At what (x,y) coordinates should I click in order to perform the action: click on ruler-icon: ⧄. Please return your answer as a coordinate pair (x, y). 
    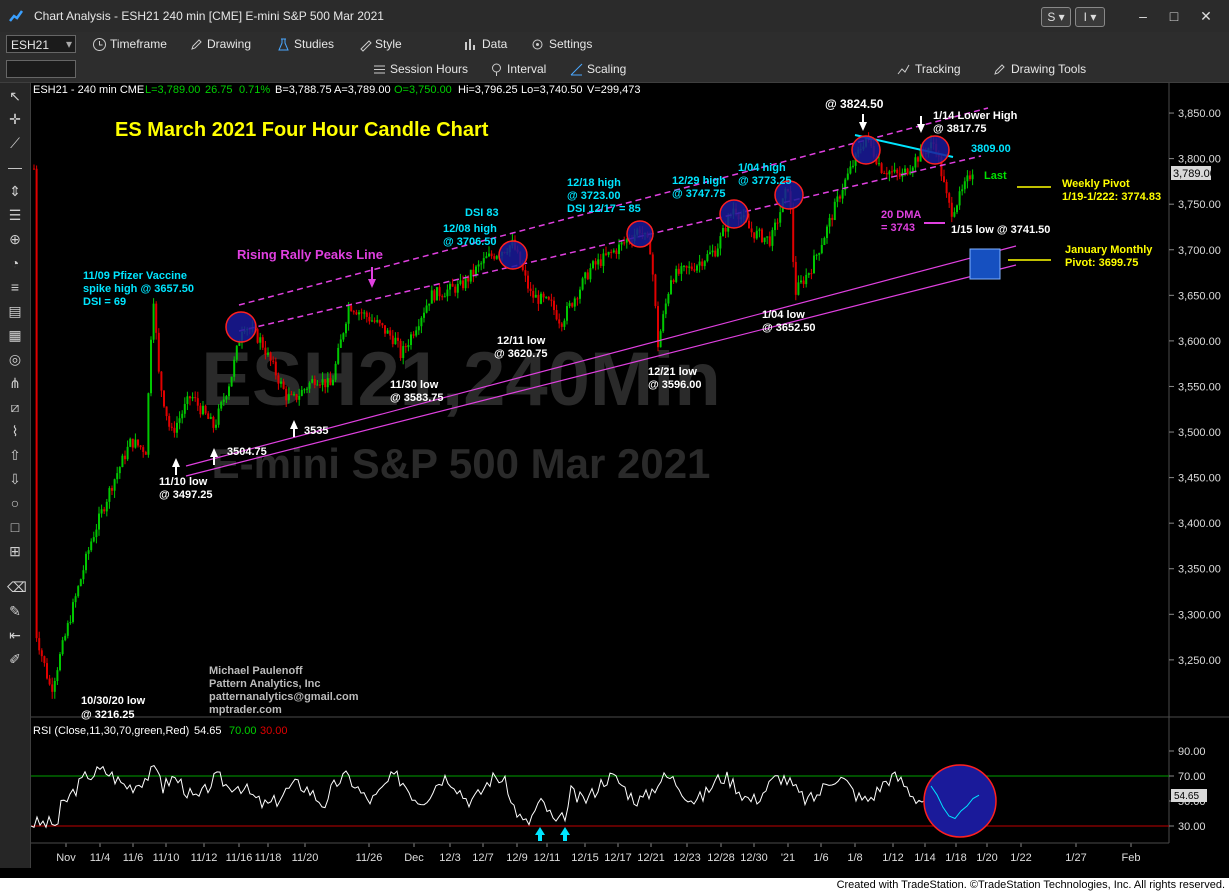
    Looking at the image, I should click on (15, 407).